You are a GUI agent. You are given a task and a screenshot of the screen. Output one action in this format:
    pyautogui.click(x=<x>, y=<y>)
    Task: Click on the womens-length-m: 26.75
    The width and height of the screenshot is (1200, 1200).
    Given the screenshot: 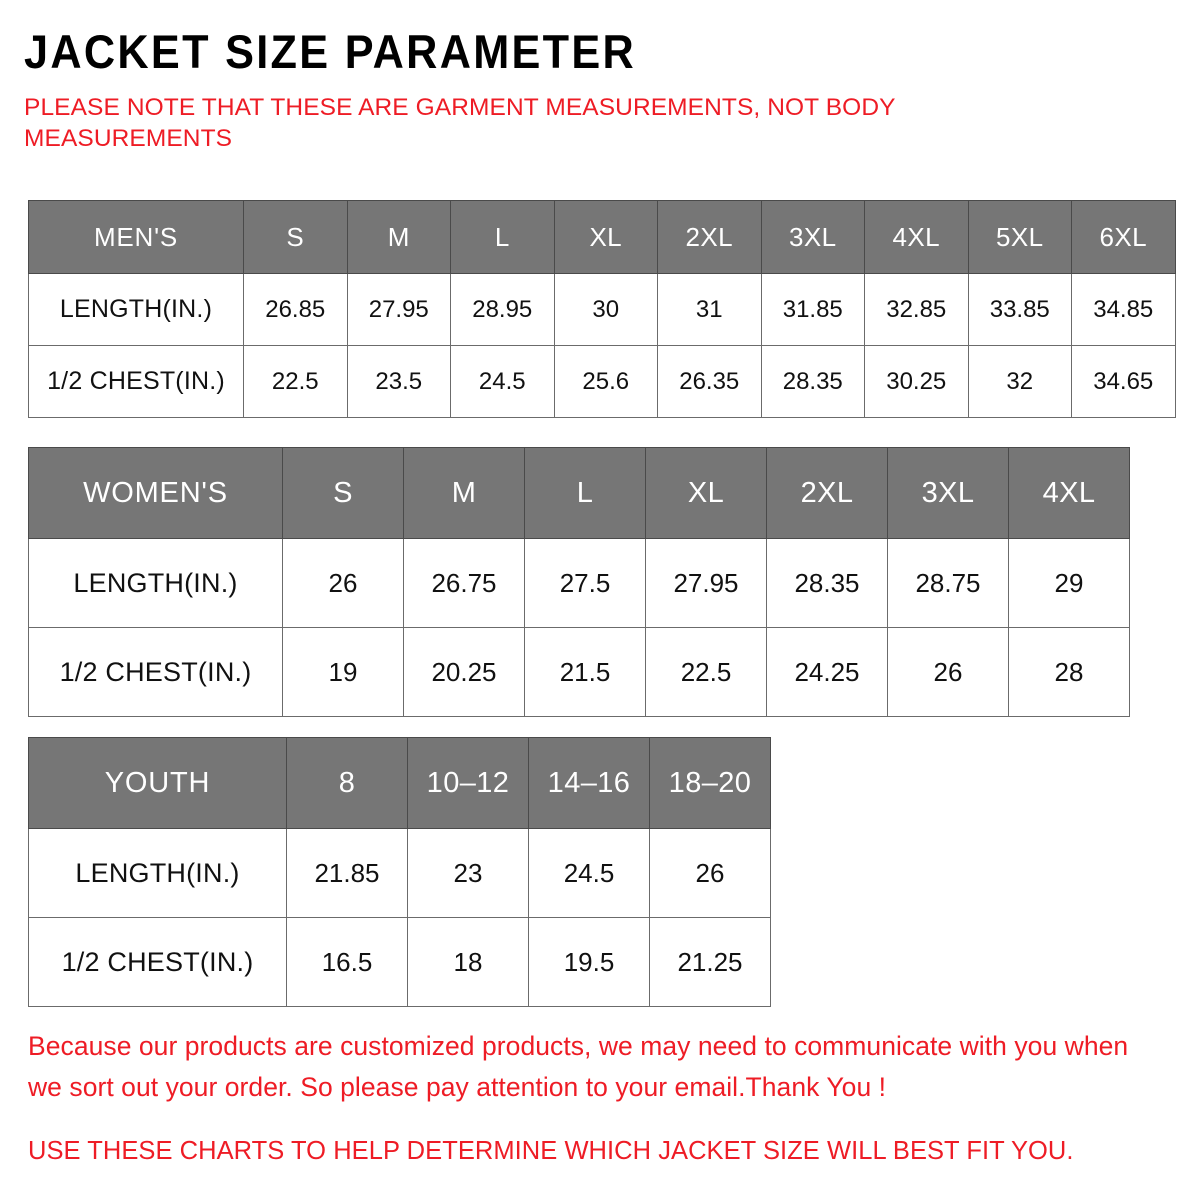 What is the action you would take?
    pyautogui.click(x=464, y=583)
    